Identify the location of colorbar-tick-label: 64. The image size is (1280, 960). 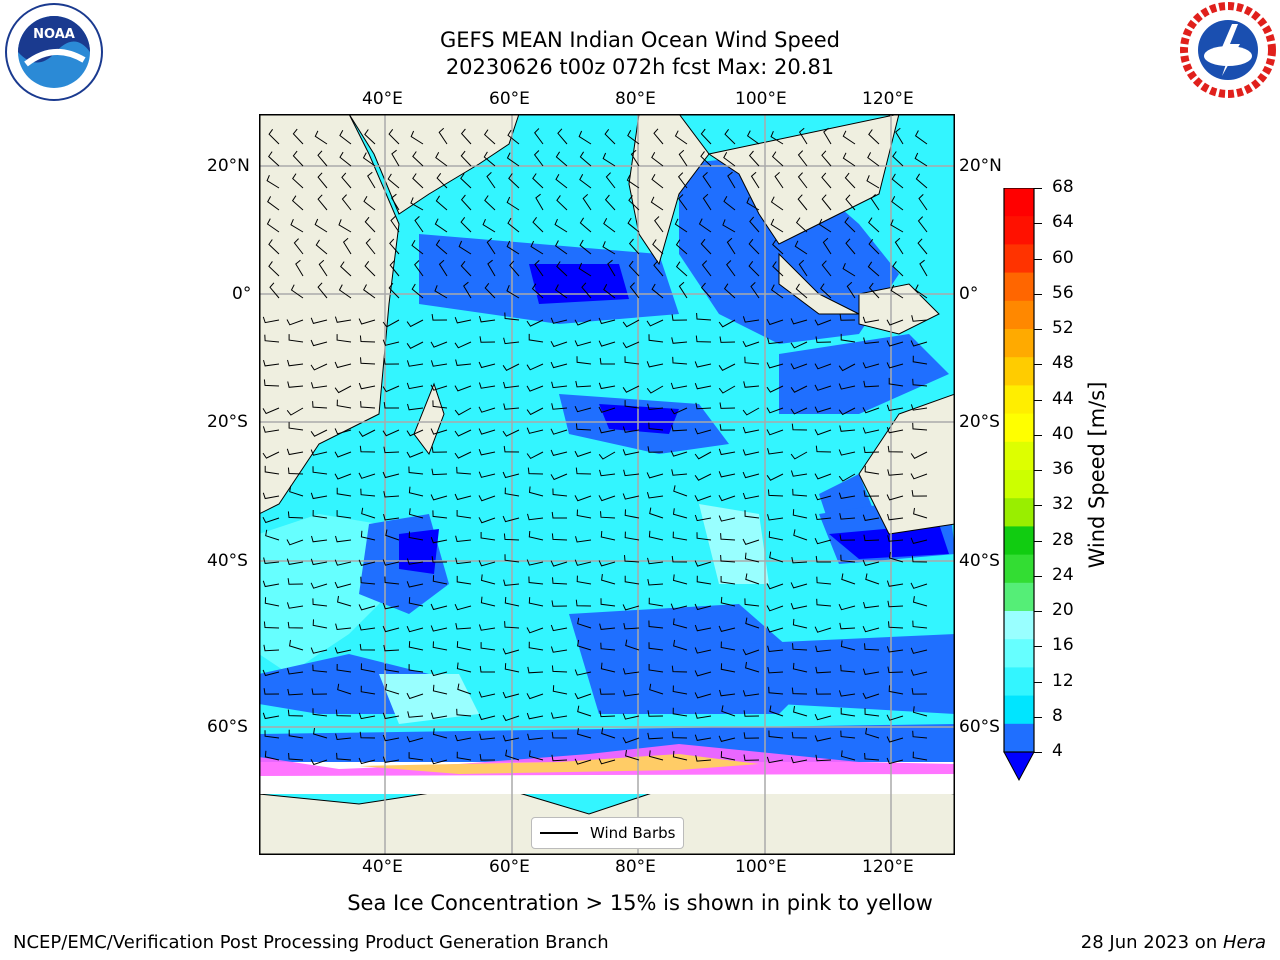
(1063, 222).